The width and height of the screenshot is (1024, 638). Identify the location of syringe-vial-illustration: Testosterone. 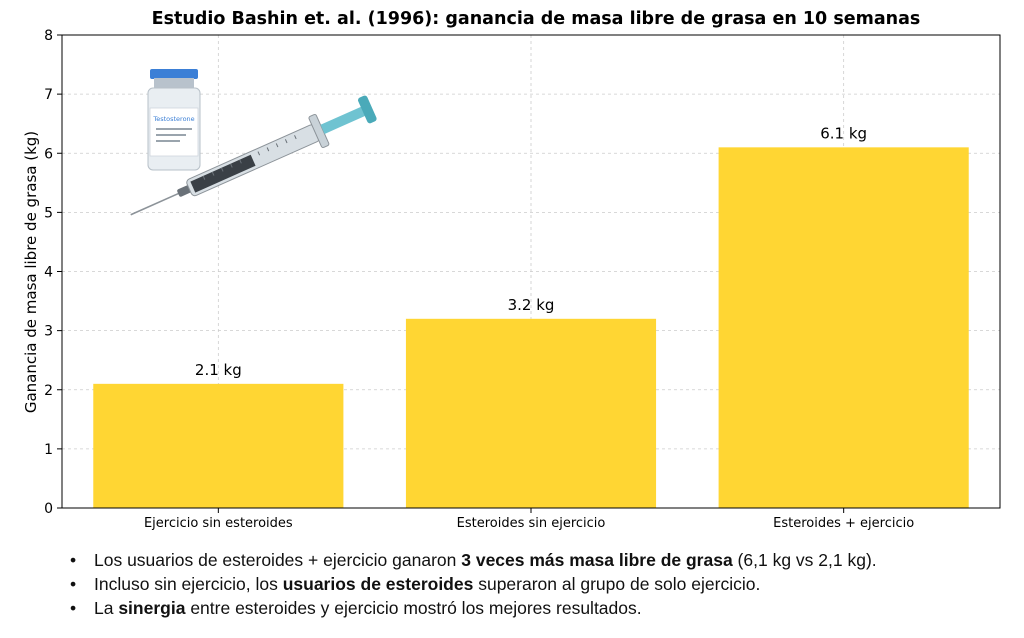
(253, 142).